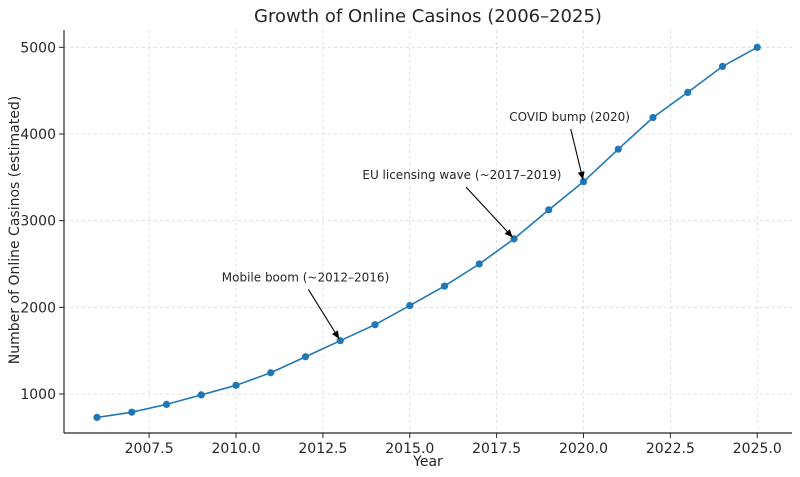 This screenshot has height=477, width=800. What do you see at coordinates (322, 449) in the screenshot?
I see `x-tick-label: 2012.5` at bounding box center [322, 449].